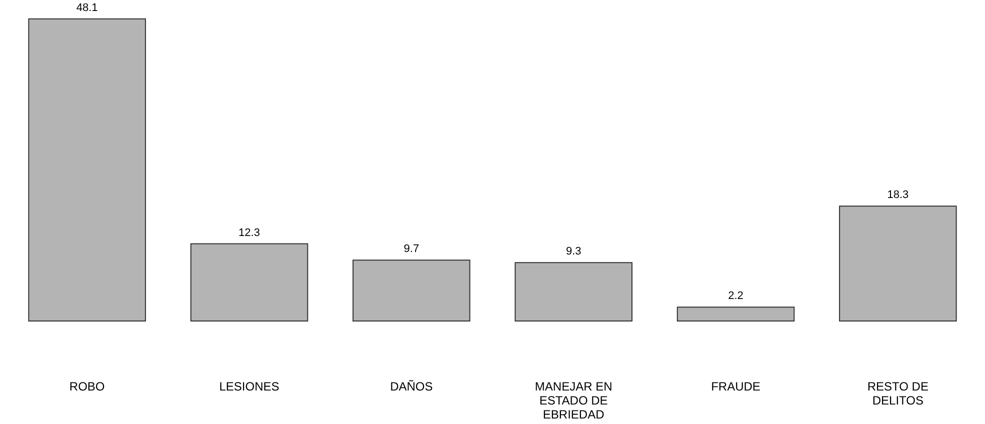 The height and width of the screenshot is (424, 985). Describe the element at coordinates (412, 249) in the screenshot. I see `data-label: 9.7` at that location.